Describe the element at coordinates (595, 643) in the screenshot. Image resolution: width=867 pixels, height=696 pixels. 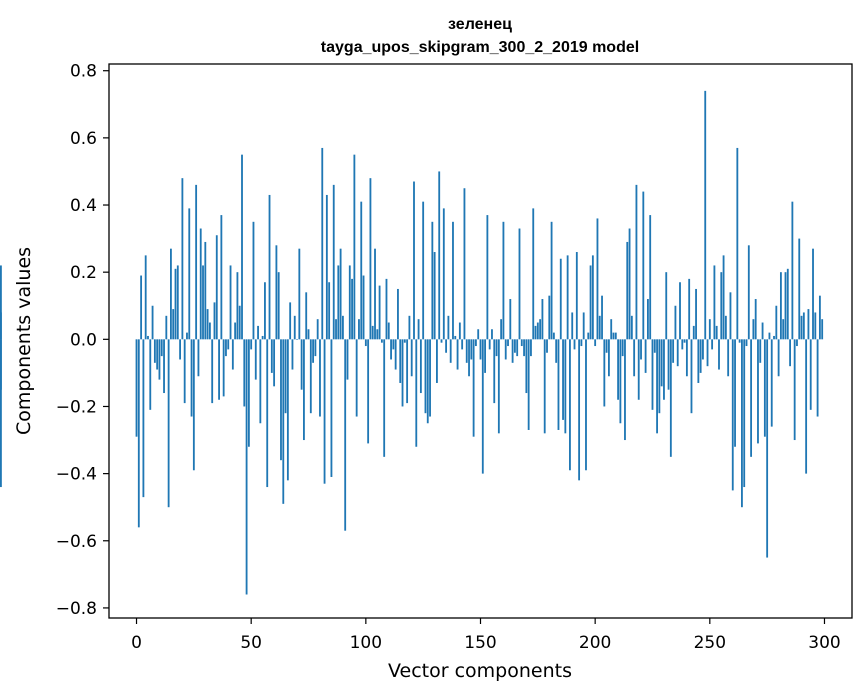
I see `x-tick-label: 200` at that location.